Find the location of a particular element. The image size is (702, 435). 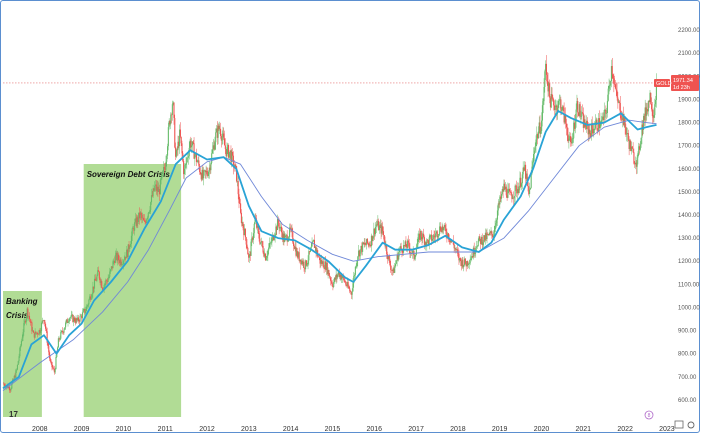

y-tick-label: 600.00 is located at coordinates (687, 401).